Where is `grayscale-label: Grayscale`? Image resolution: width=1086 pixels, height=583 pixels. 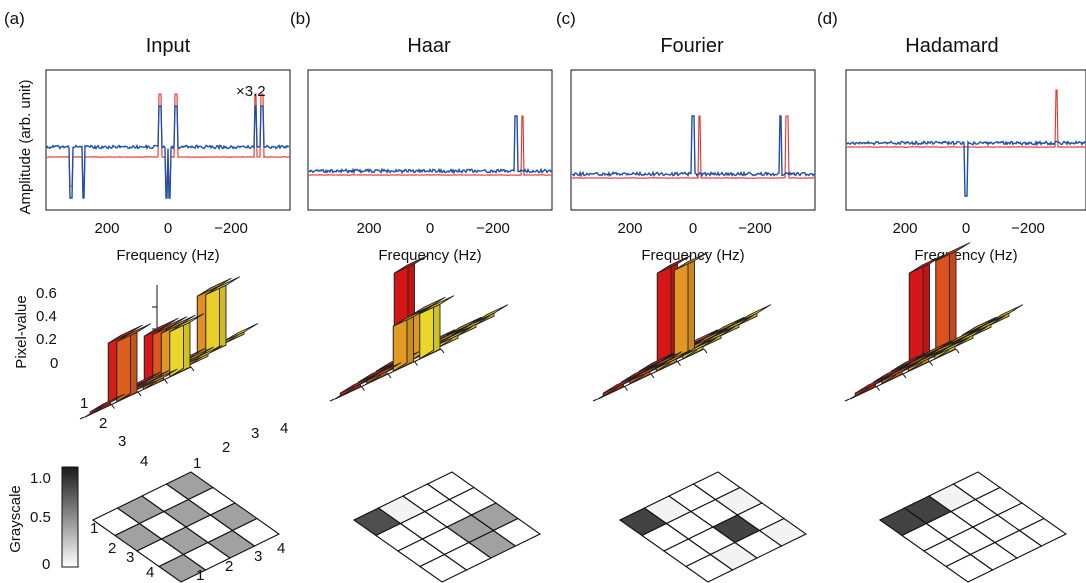 grayscale-label: Grayscale is located at coordinates (15, 519).